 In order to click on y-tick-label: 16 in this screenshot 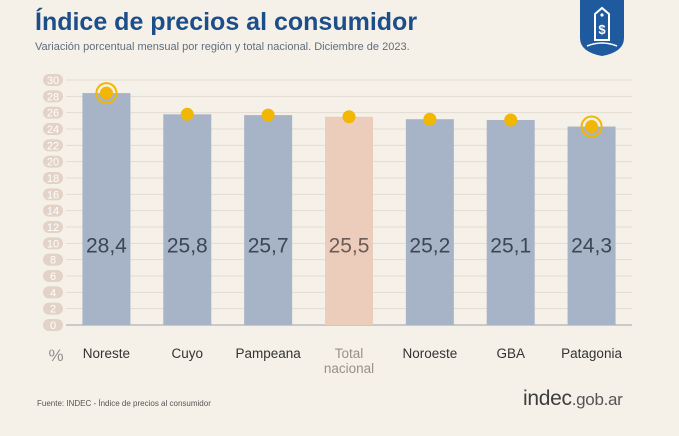, I will do `click(53, 195)`.